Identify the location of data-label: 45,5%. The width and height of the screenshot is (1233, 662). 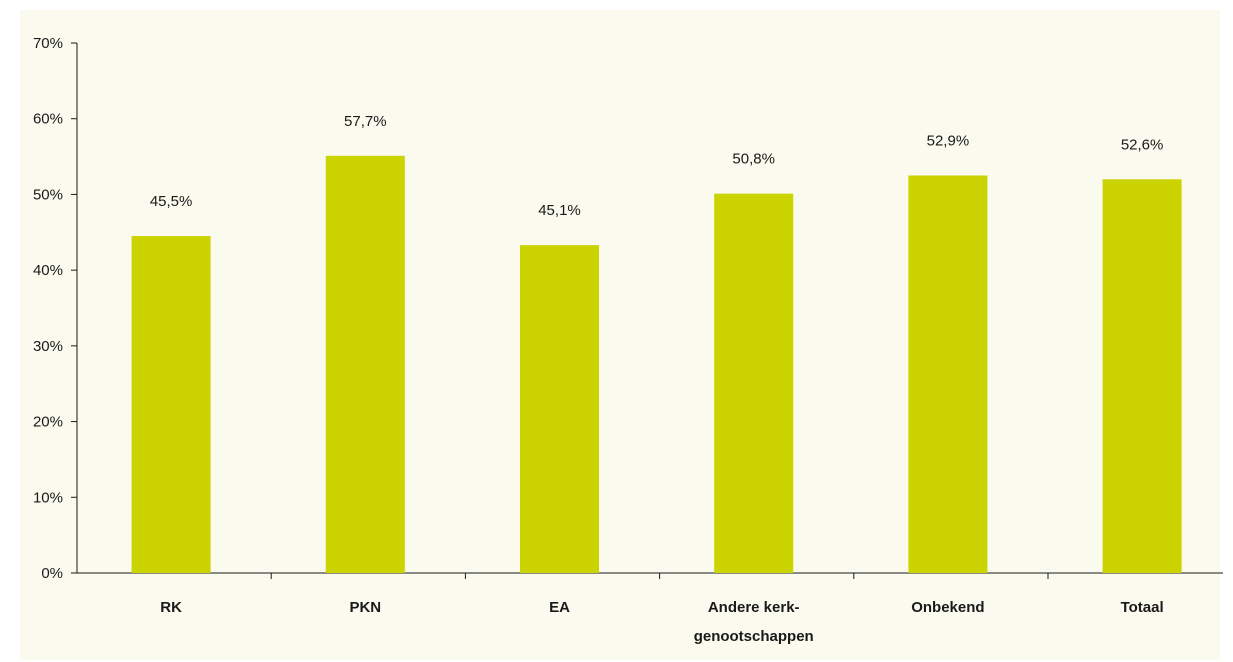
(171, 201).